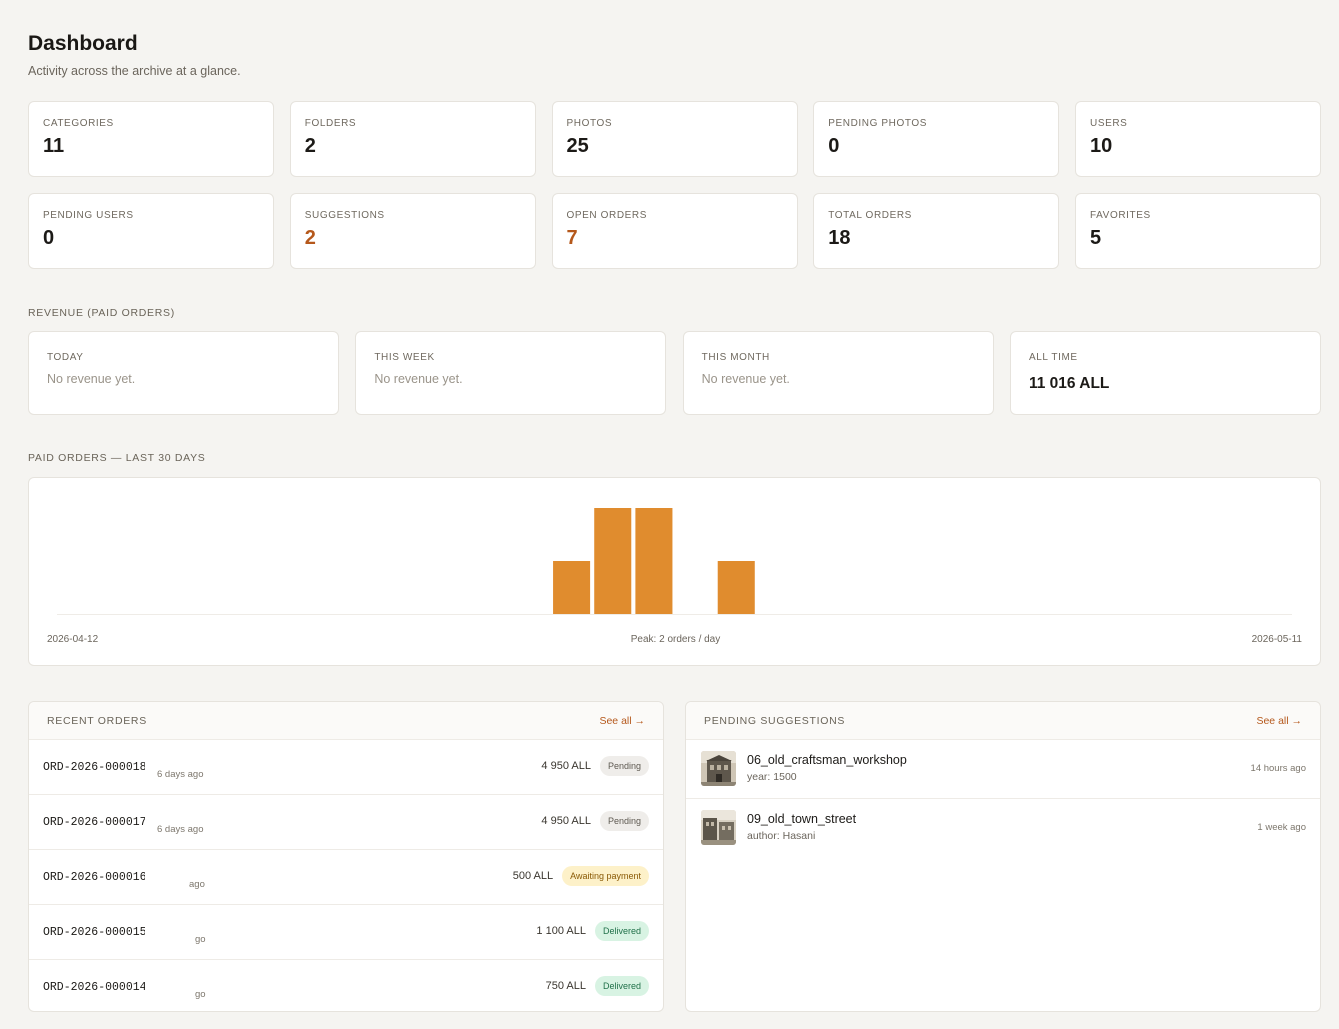 The image size is (1339, 1029). Describe the element at coordinates (1053, 357) in the screenshot. I see `revenue-label: All time` at that location.